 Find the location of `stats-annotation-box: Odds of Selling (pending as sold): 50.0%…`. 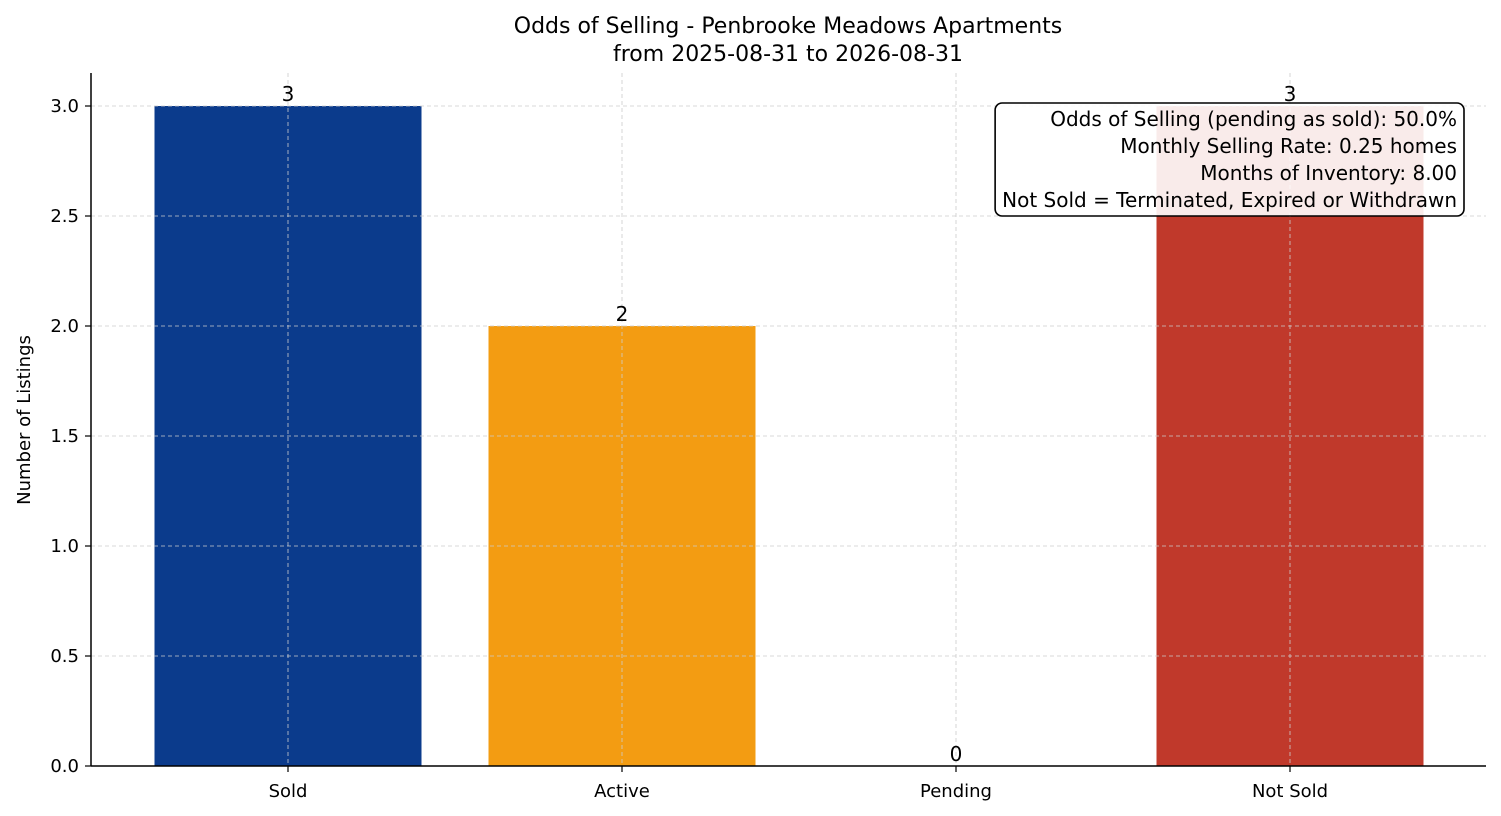

stats-annotation-box: Odds of Selling (pending as sold): 50.0%… is located at coordinates (1229, 159).